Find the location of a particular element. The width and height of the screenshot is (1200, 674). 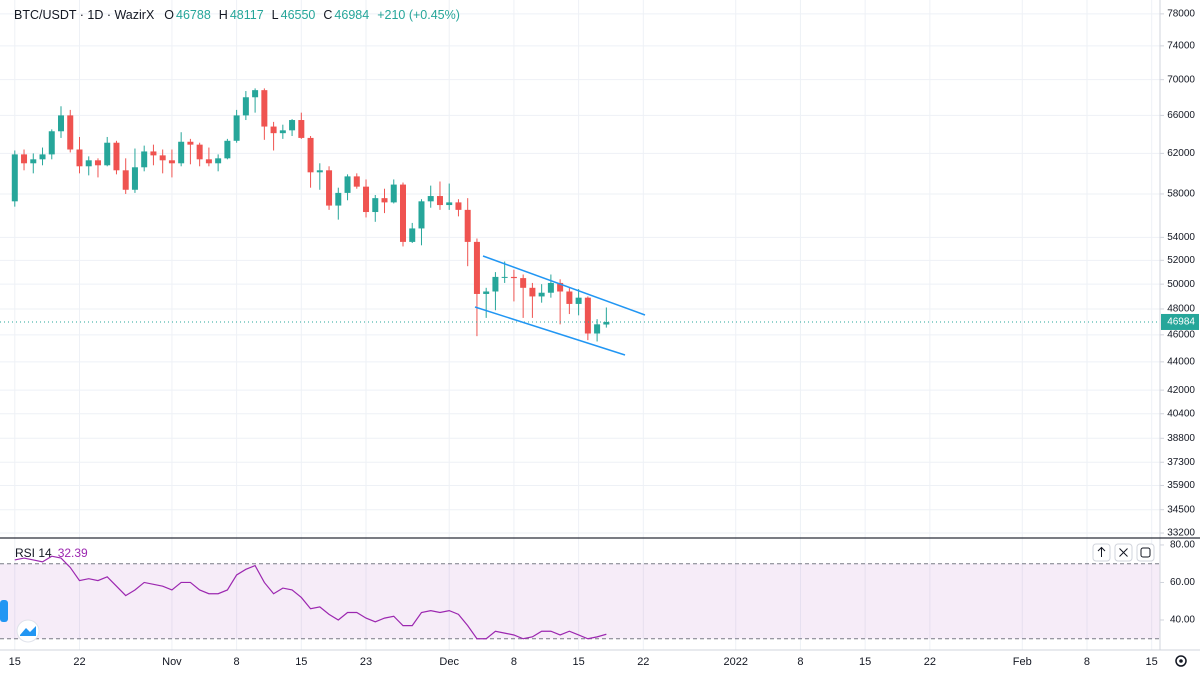

last-price-box is located at coordinates (1180, 321).